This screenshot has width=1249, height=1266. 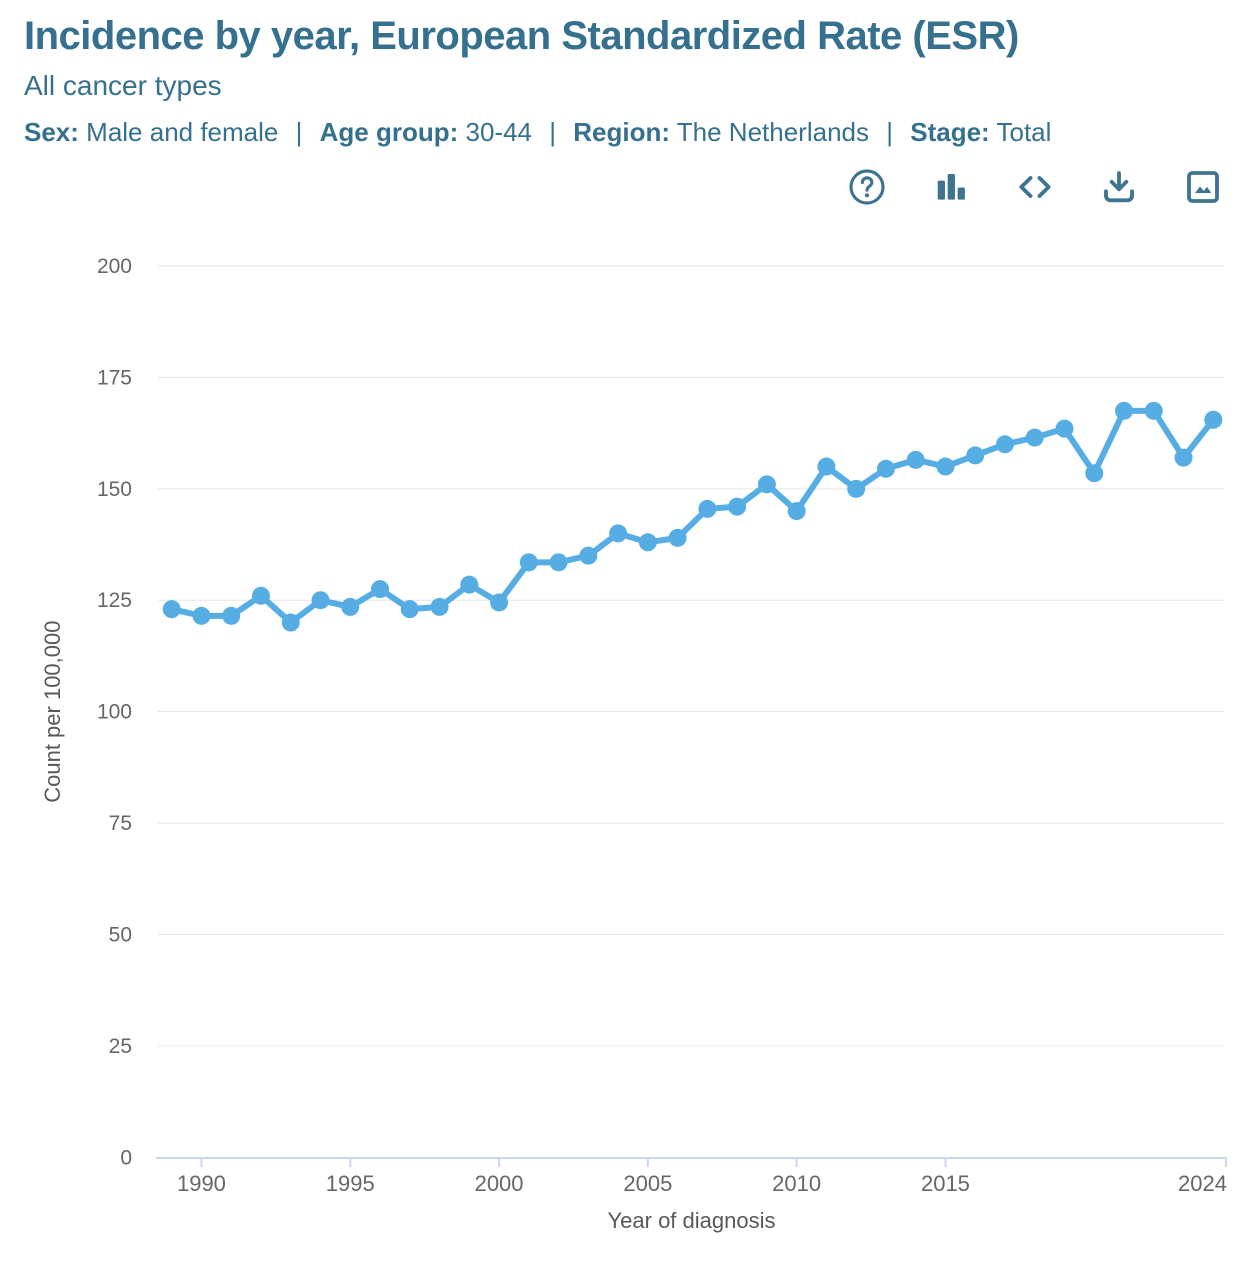 I want to click on download-icon, so click(x=1119, y=187).